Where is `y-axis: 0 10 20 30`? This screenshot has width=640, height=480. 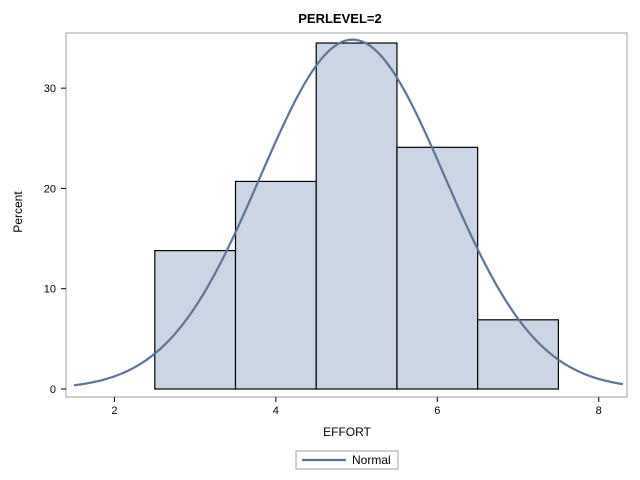
y-axis: 0 10 20 30 is located at coordinates (55, 239).